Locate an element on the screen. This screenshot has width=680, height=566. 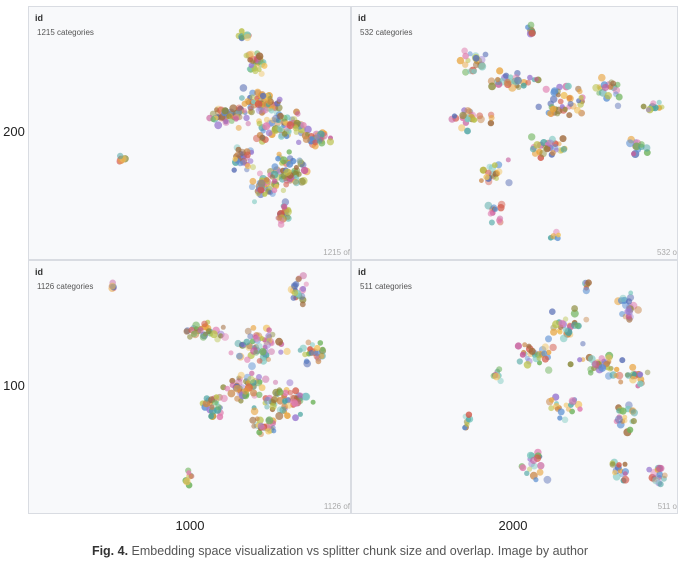
panel-footer-count: 1215 of is located at coordinates (336, 252).